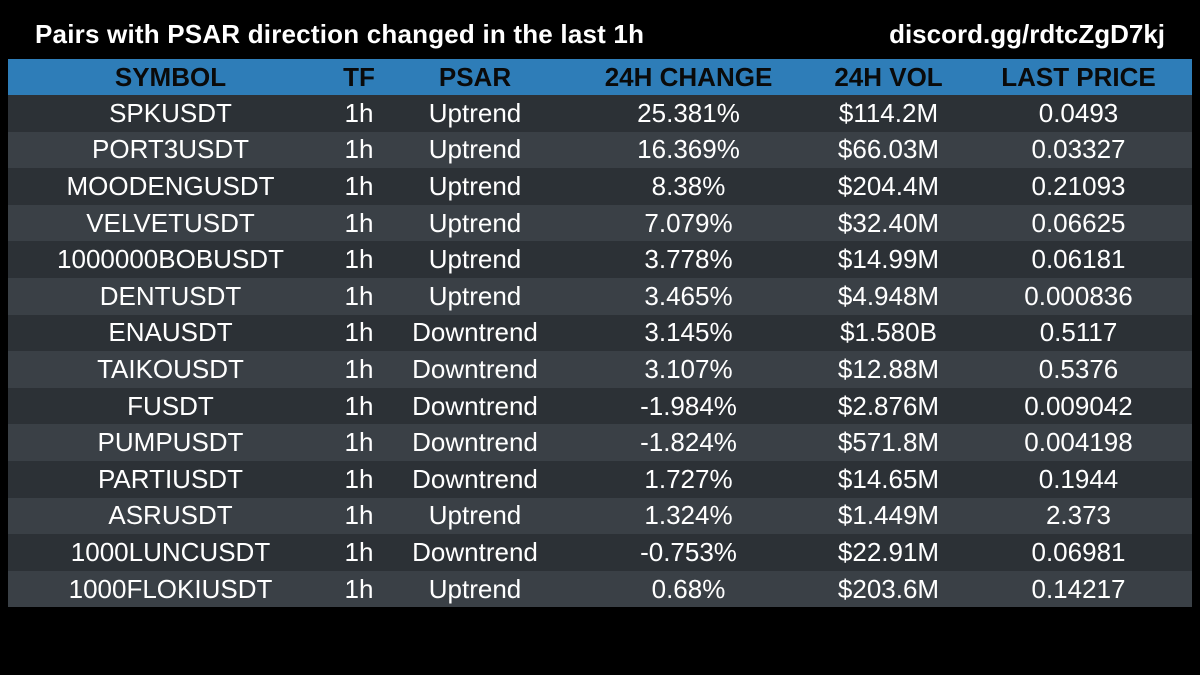  Describe the element at coordinates (888, 442) in the screenshot. I see `volume-cell: $571.8M` at that location.